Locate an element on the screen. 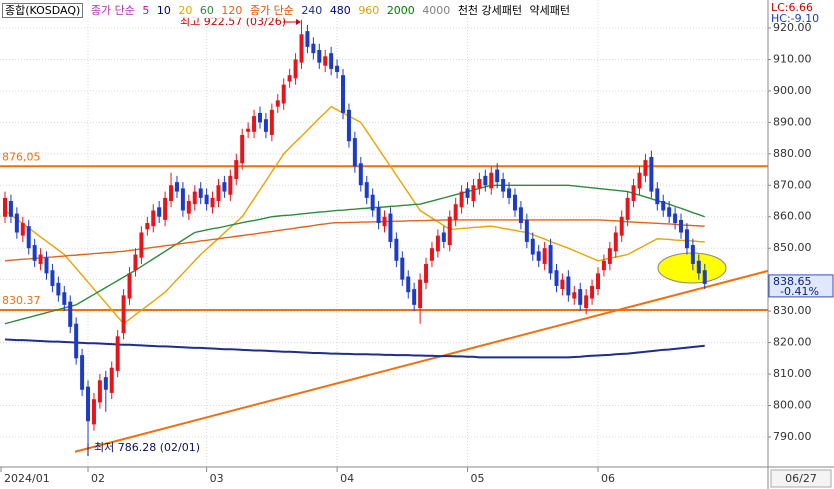 This screenshot has width=834, height=489. legend-item: 20 is located at coordinates (185, 10).